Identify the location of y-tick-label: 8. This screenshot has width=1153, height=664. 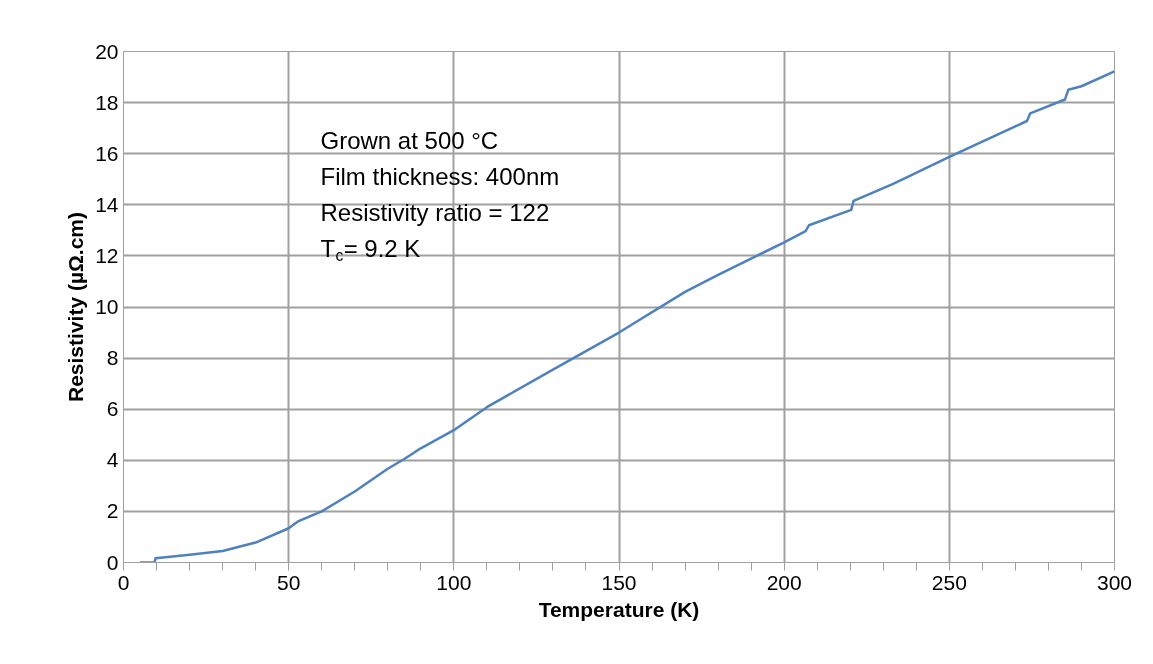
(112, 358).